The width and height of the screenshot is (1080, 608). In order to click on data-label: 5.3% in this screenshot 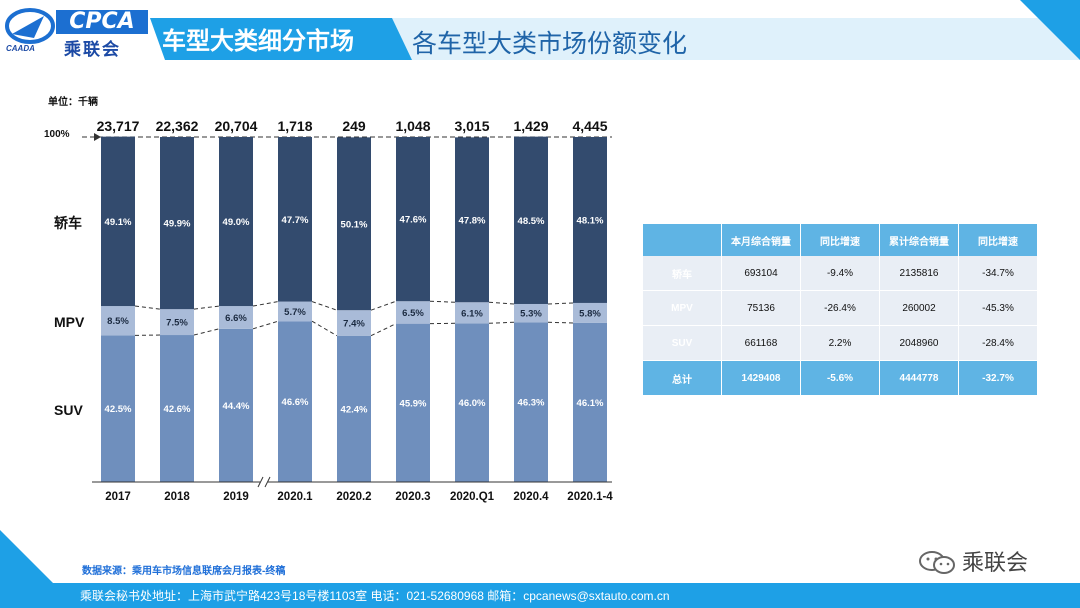, I will do `click(531, 314)`.